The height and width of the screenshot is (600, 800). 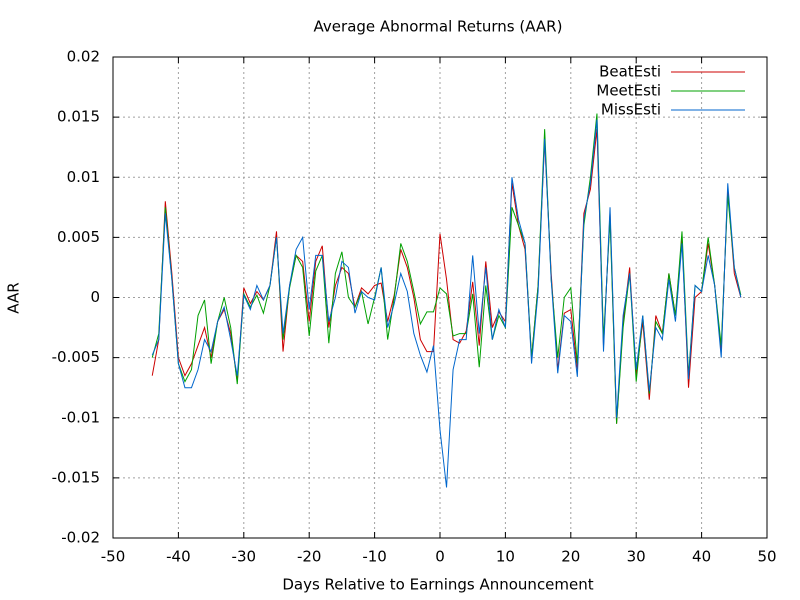 What do you see at coordinates (113, 557) in the screenshot?
I see `x-tick-label: -50` at bounding box center [113, 557].